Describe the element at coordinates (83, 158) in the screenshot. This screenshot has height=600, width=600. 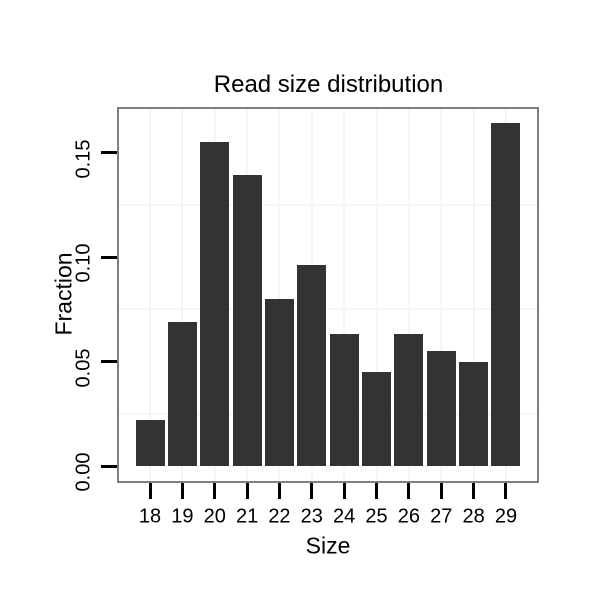
I see `y-tick-label: 0.15` at that location.